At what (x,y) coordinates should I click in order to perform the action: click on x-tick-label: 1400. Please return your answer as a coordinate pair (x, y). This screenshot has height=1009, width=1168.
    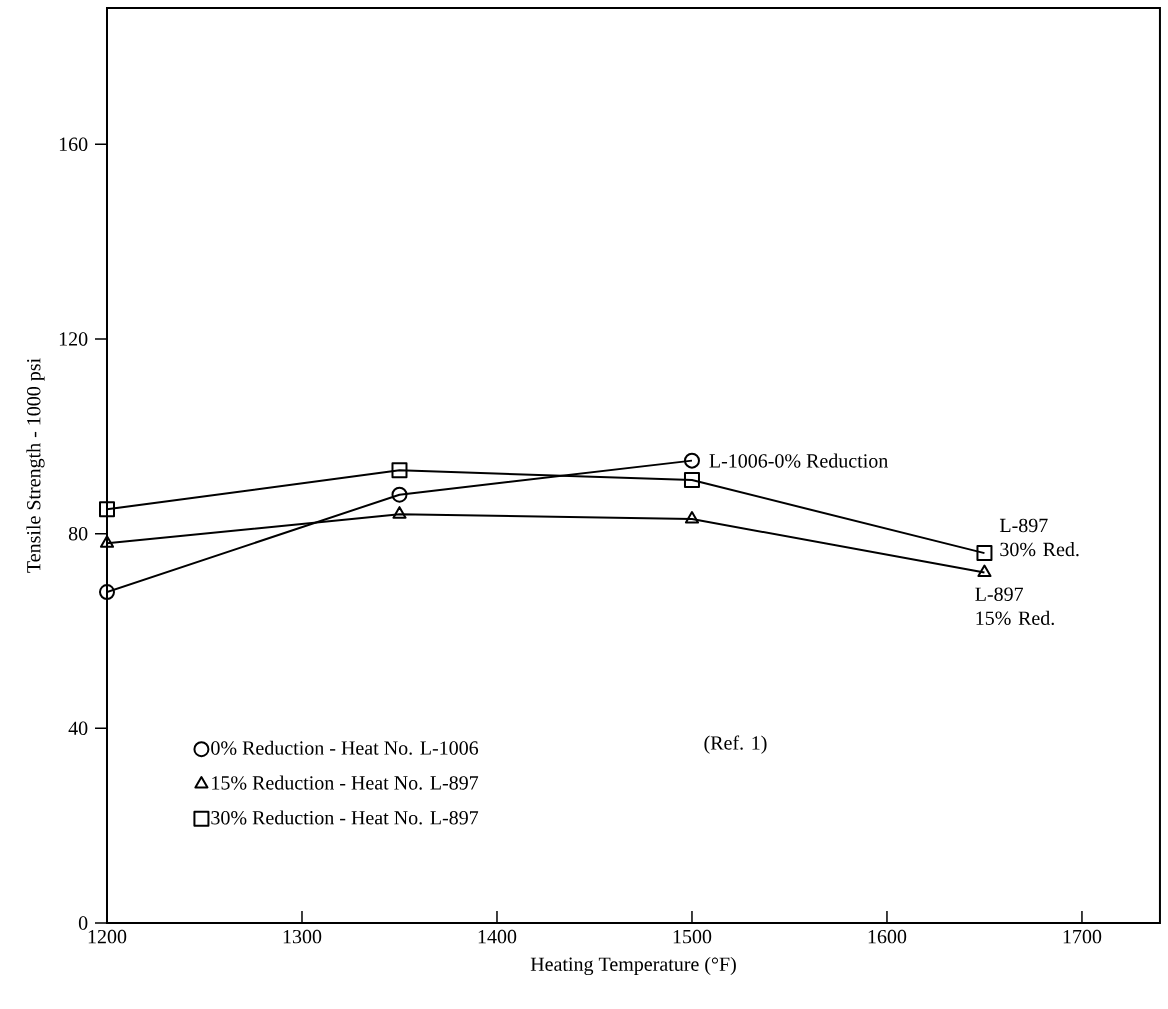
    Looking at the image, I should click on (497, 936).